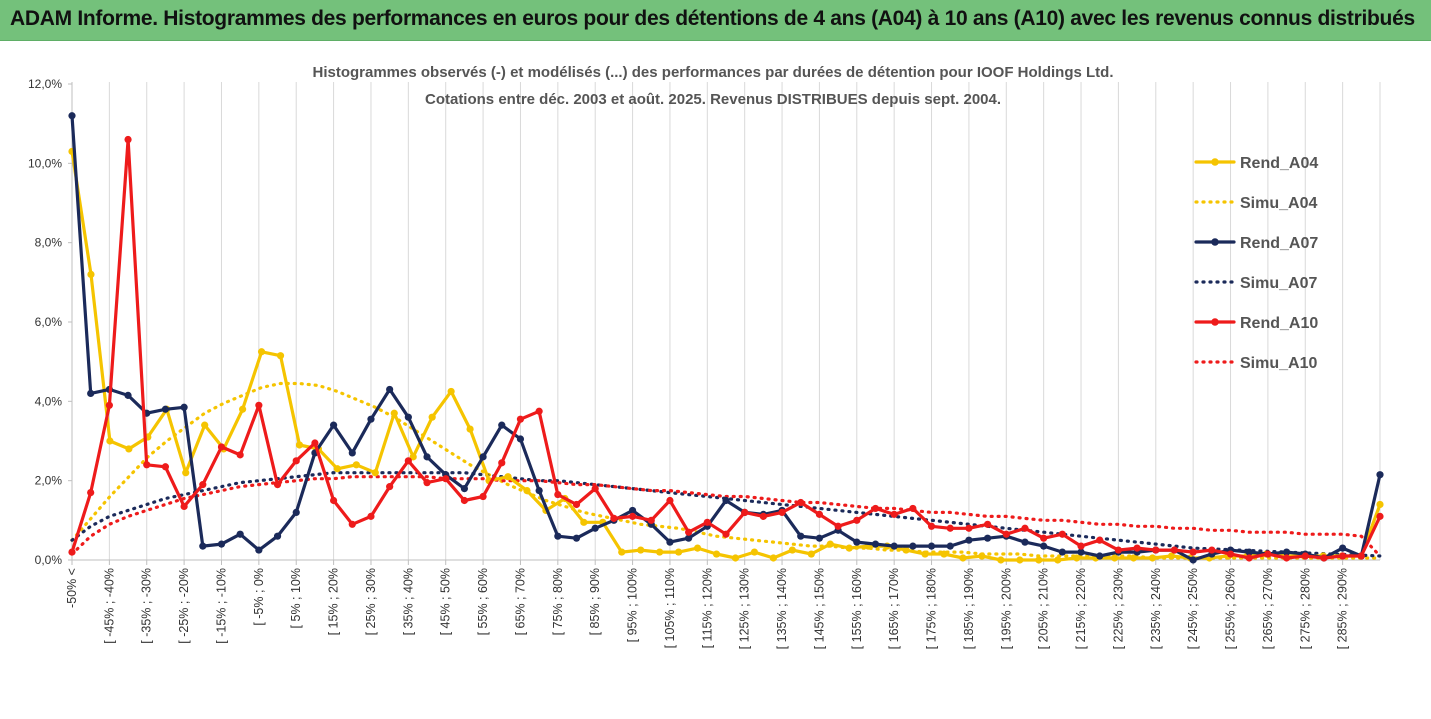 This screenshot has height=719, width=1431. I want to click on x-tick-label: [ 55% ; 60%, so click(483, 601).